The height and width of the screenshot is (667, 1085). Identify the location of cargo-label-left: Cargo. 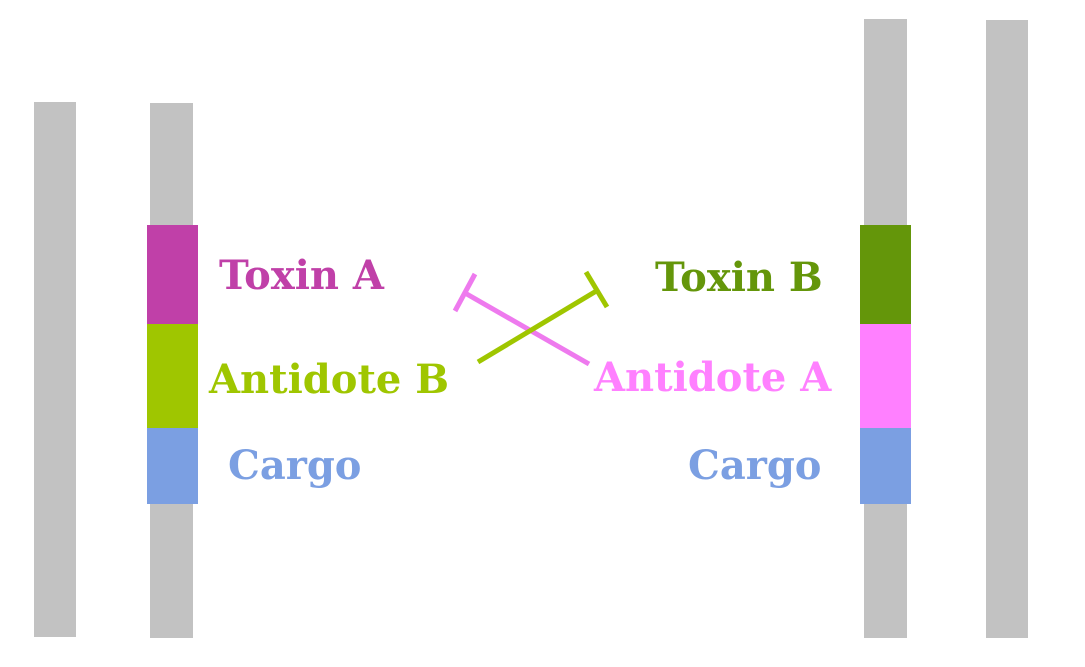
(295, 465).